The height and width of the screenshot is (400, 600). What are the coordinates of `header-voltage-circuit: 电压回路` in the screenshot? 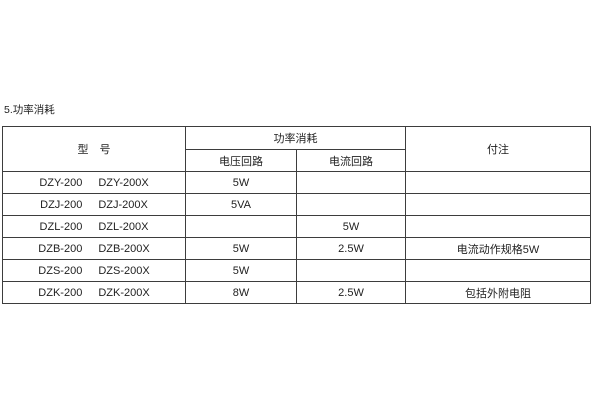 It's located at (241, 160).